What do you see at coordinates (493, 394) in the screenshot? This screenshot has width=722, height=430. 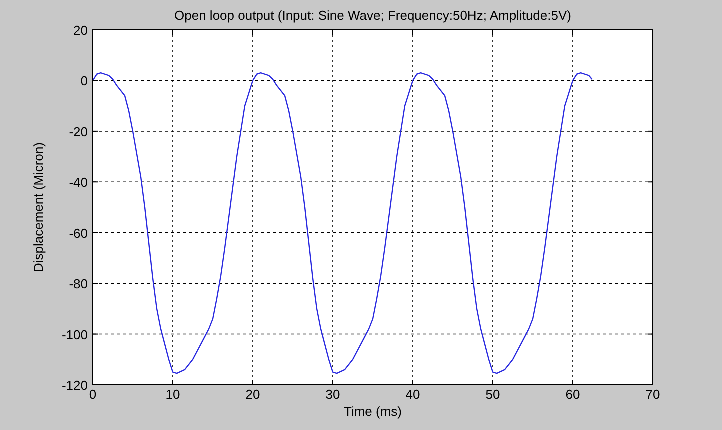 I see `x-tick-label: 50` at bounding box center [493, 394].